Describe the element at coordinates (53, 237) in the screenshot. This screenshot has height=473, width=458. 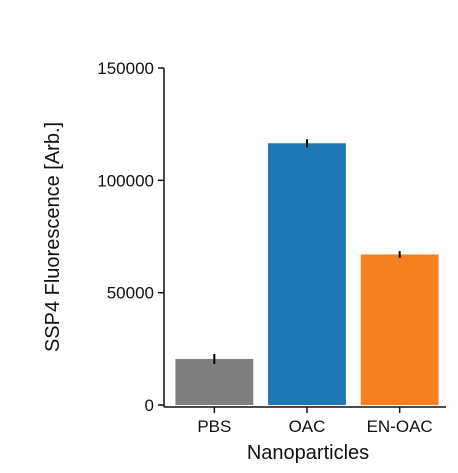
I see `y-axis-label: SSP4 Fluorescence [Arb.]` at that location.